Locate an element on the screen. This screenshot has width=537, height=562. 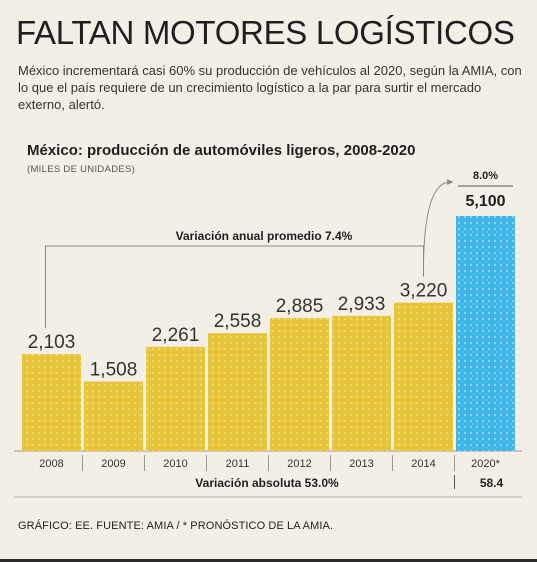
data-label: 1,508 is located at coordinates (114, 370).